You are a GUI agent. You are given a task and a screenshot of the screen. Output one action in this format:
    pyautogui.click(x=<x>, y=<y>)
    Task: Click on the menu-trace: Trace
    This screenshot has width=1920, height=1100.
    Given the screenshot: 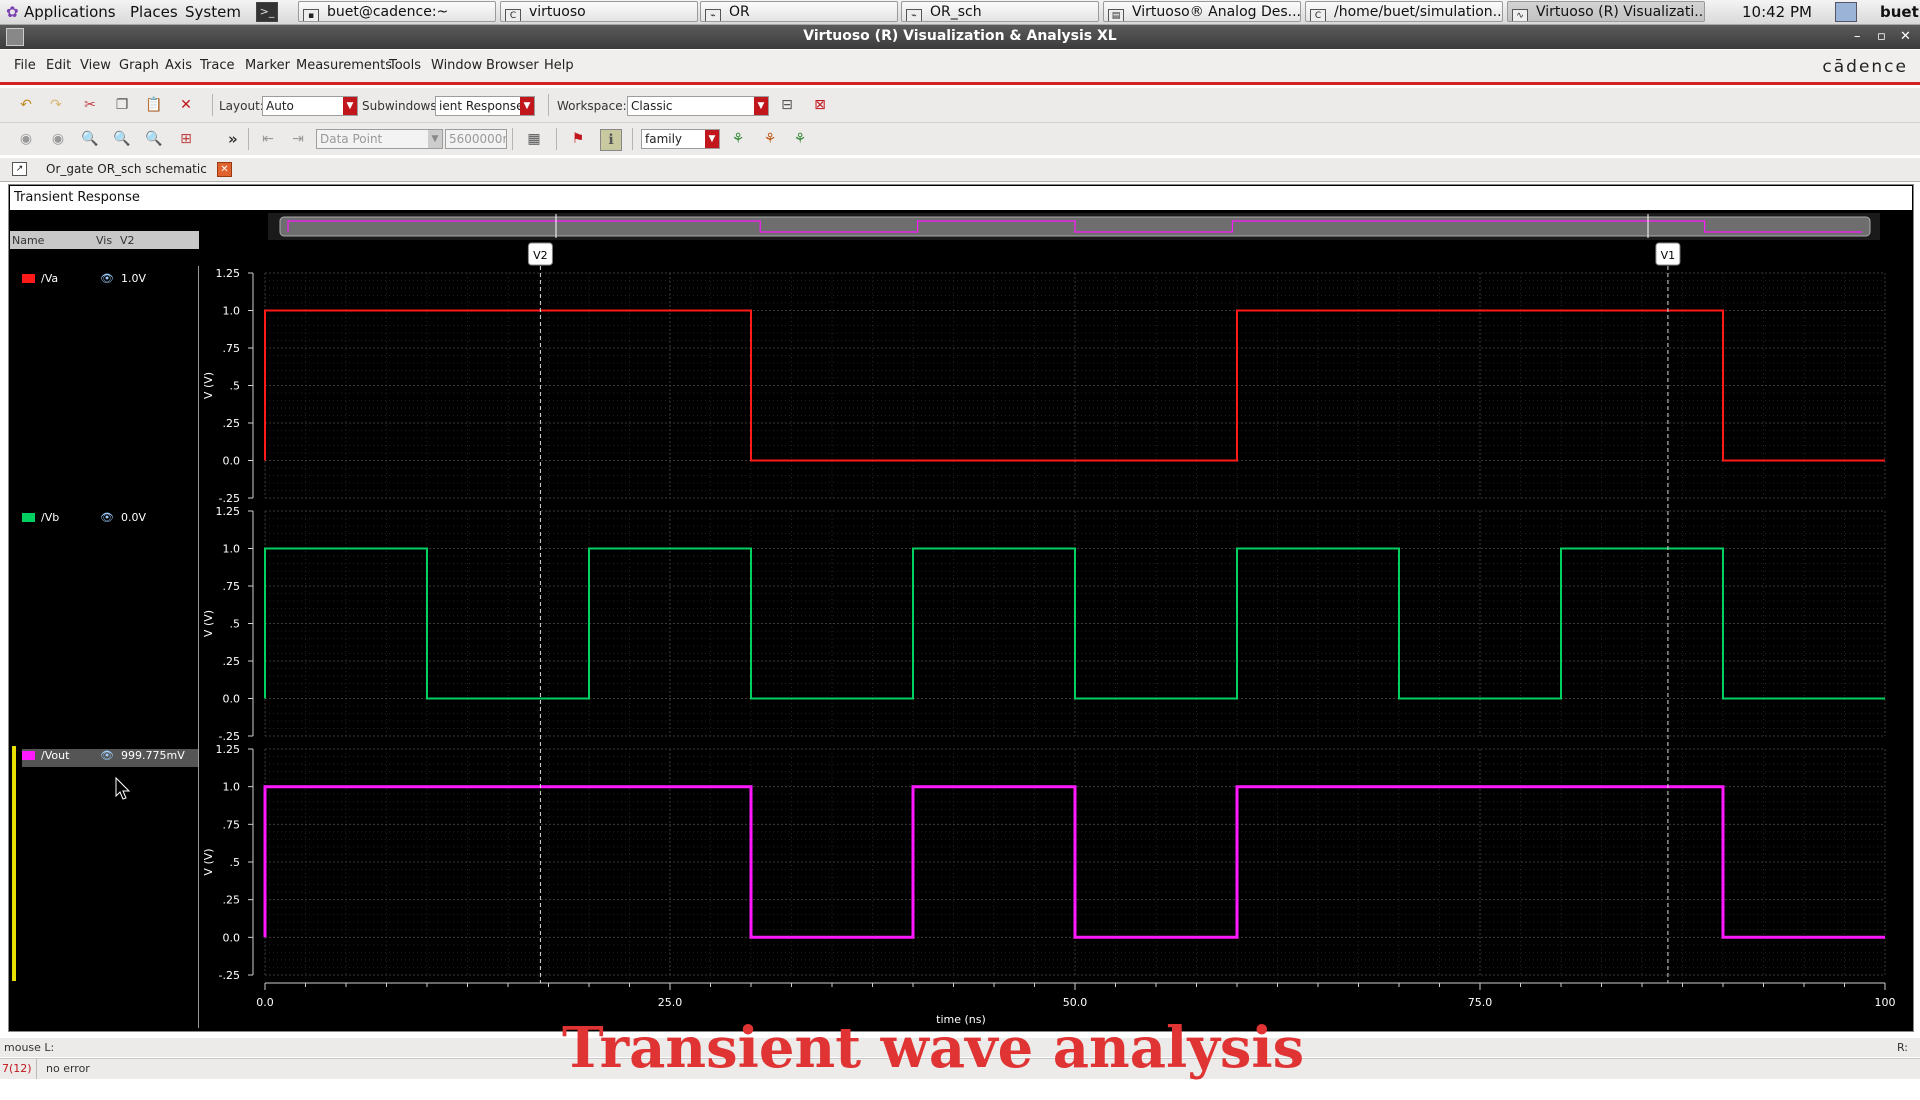 What is the action you would take?
    pyautogui.click(x=217, y=65)
    